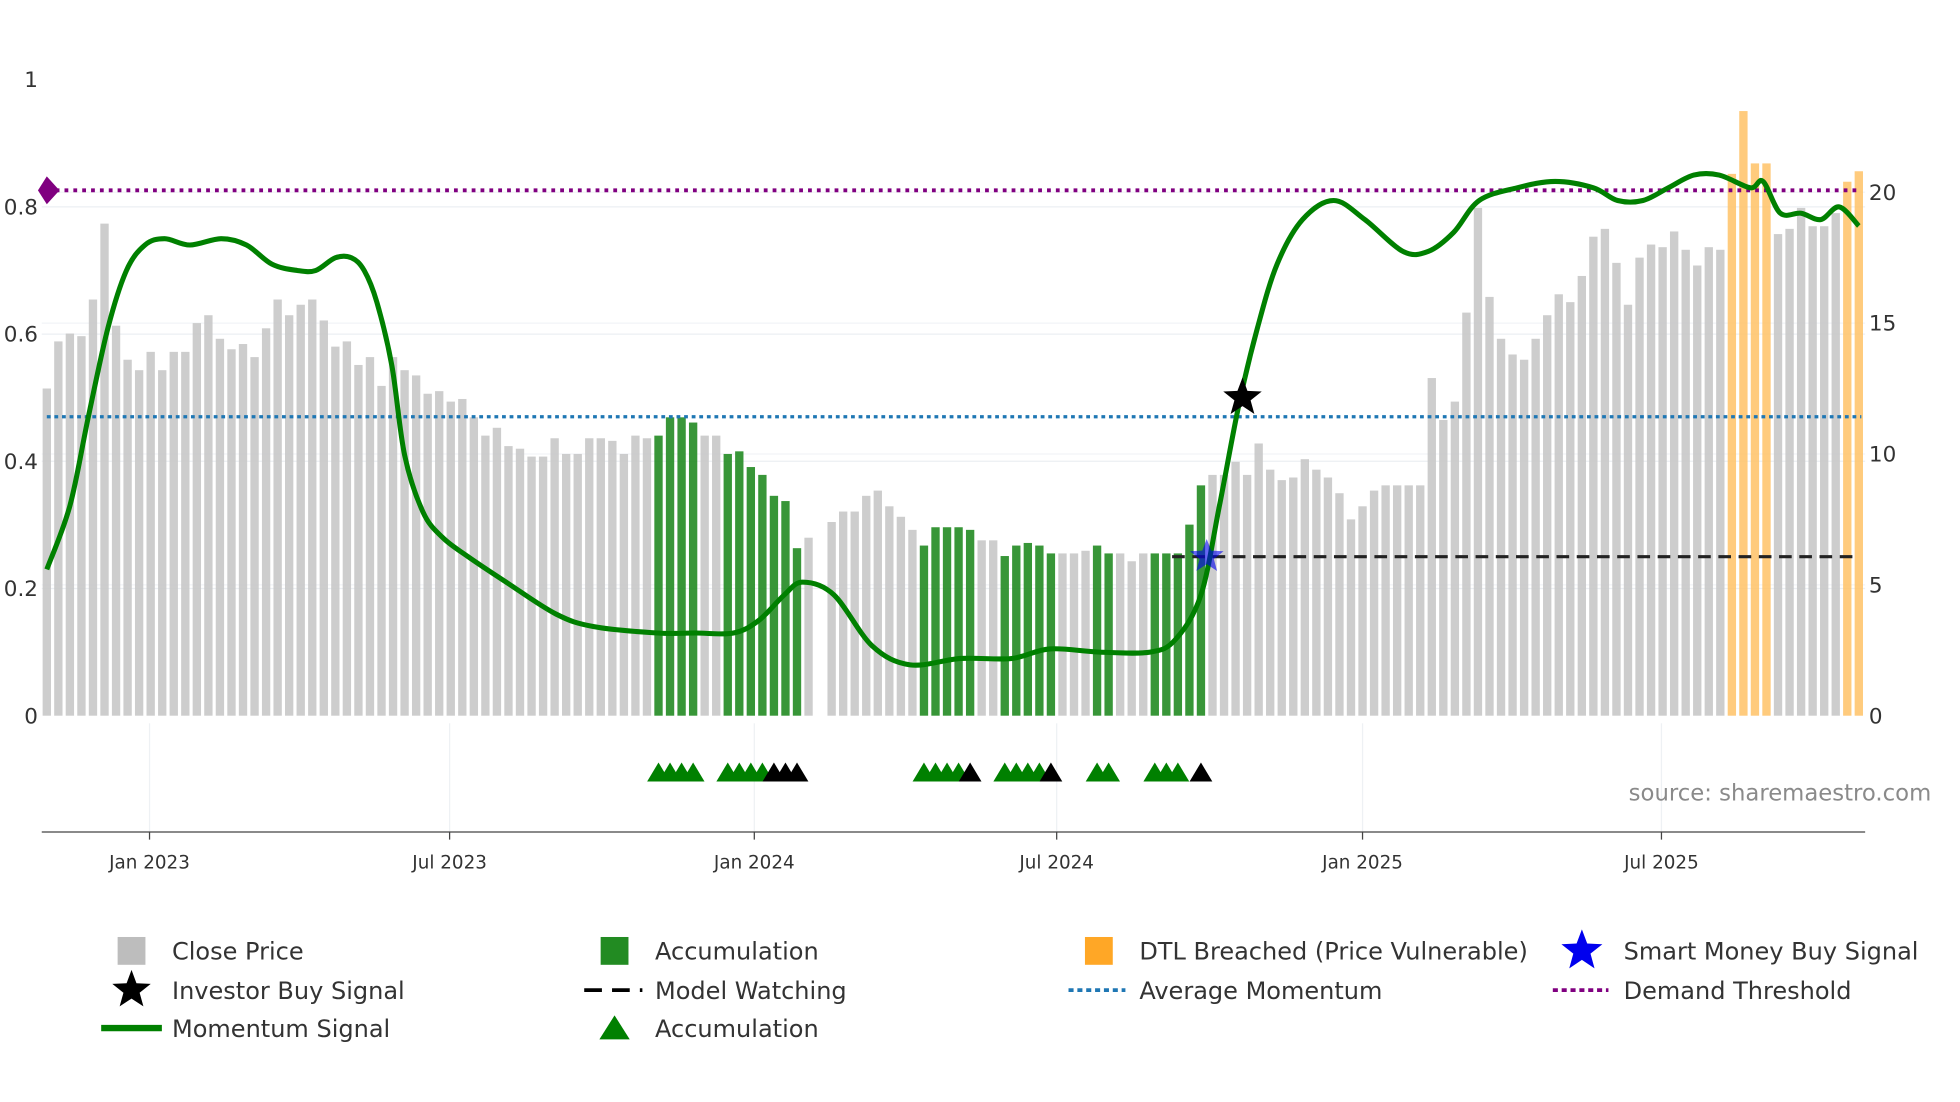  What do you see at coordinates (1582, 949) in the screenshot?
I see `smart-money-legend-star-icon` at bounding box center [1582, 949].